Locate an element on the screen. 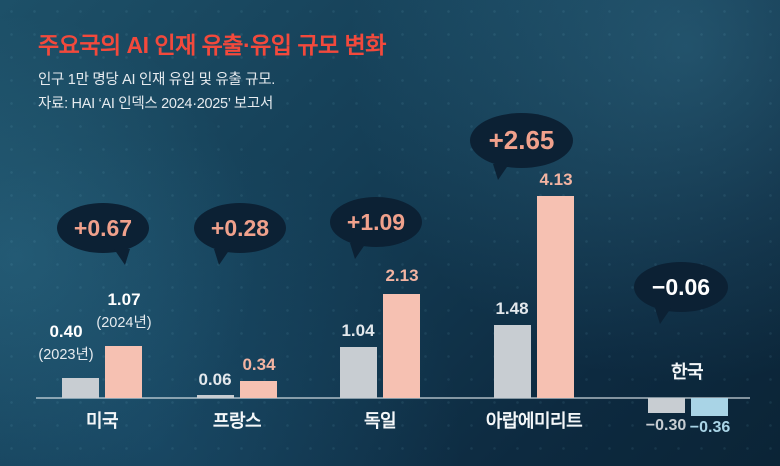  change-bubble-france: +0.28 is located at coordinates (240, 234).